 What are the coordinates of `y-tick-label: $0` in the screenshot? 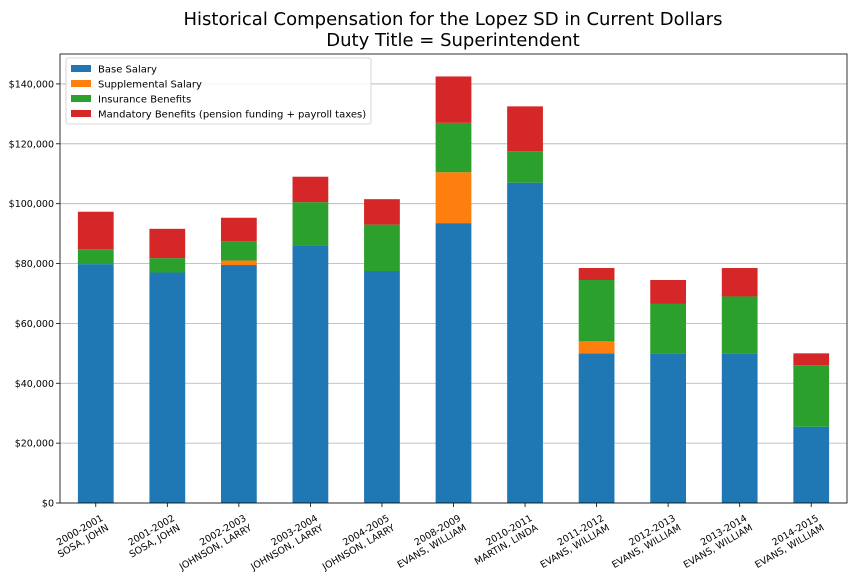 It's located at (48, 504).